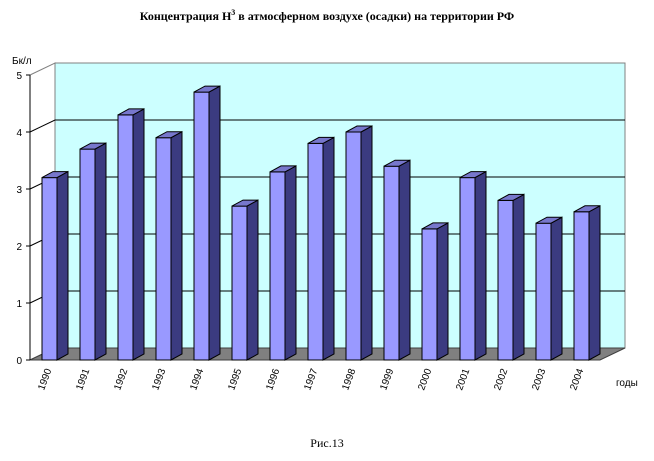 The image size is (654, 461). I want to click on x-tick-label: 1995, so click(235, 379).